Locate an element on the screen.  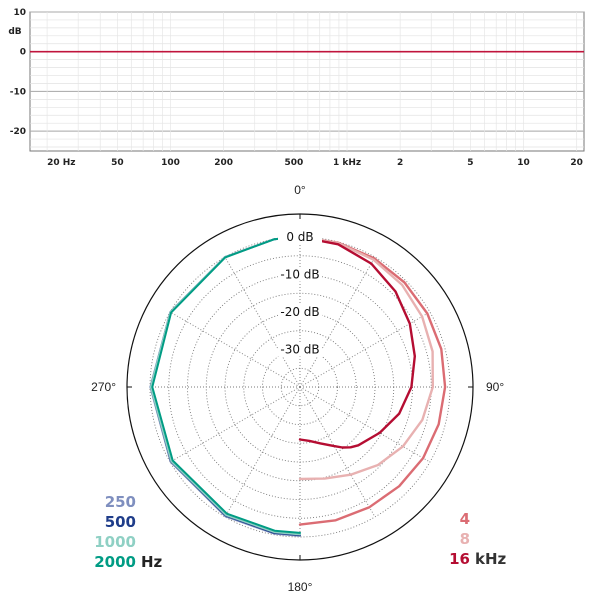
x-tick-label: 10 is located at coordinates (523, 163).